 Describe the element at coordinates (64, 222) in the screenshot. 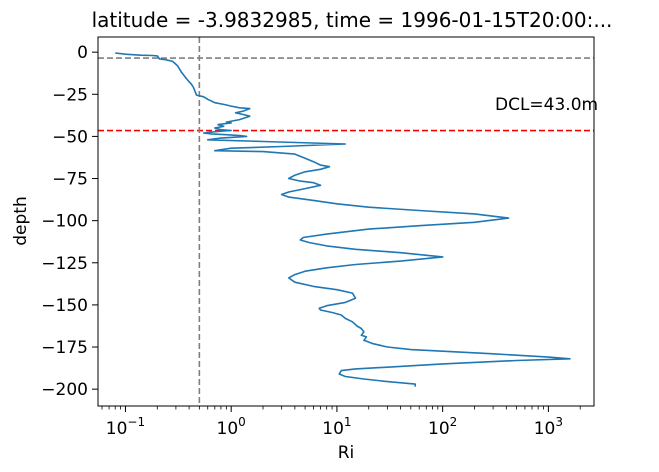

I see `y-tick-label: −100` at that location.